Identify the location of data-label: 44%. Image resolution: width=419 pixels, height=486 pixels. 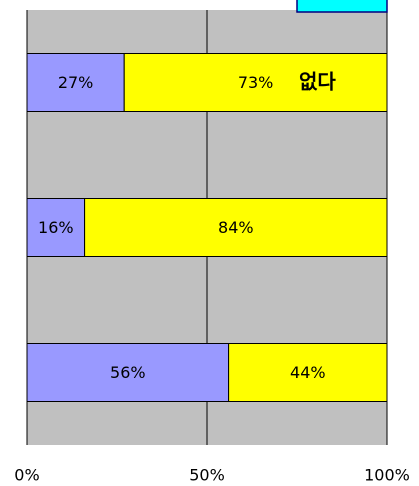
(308, 372).